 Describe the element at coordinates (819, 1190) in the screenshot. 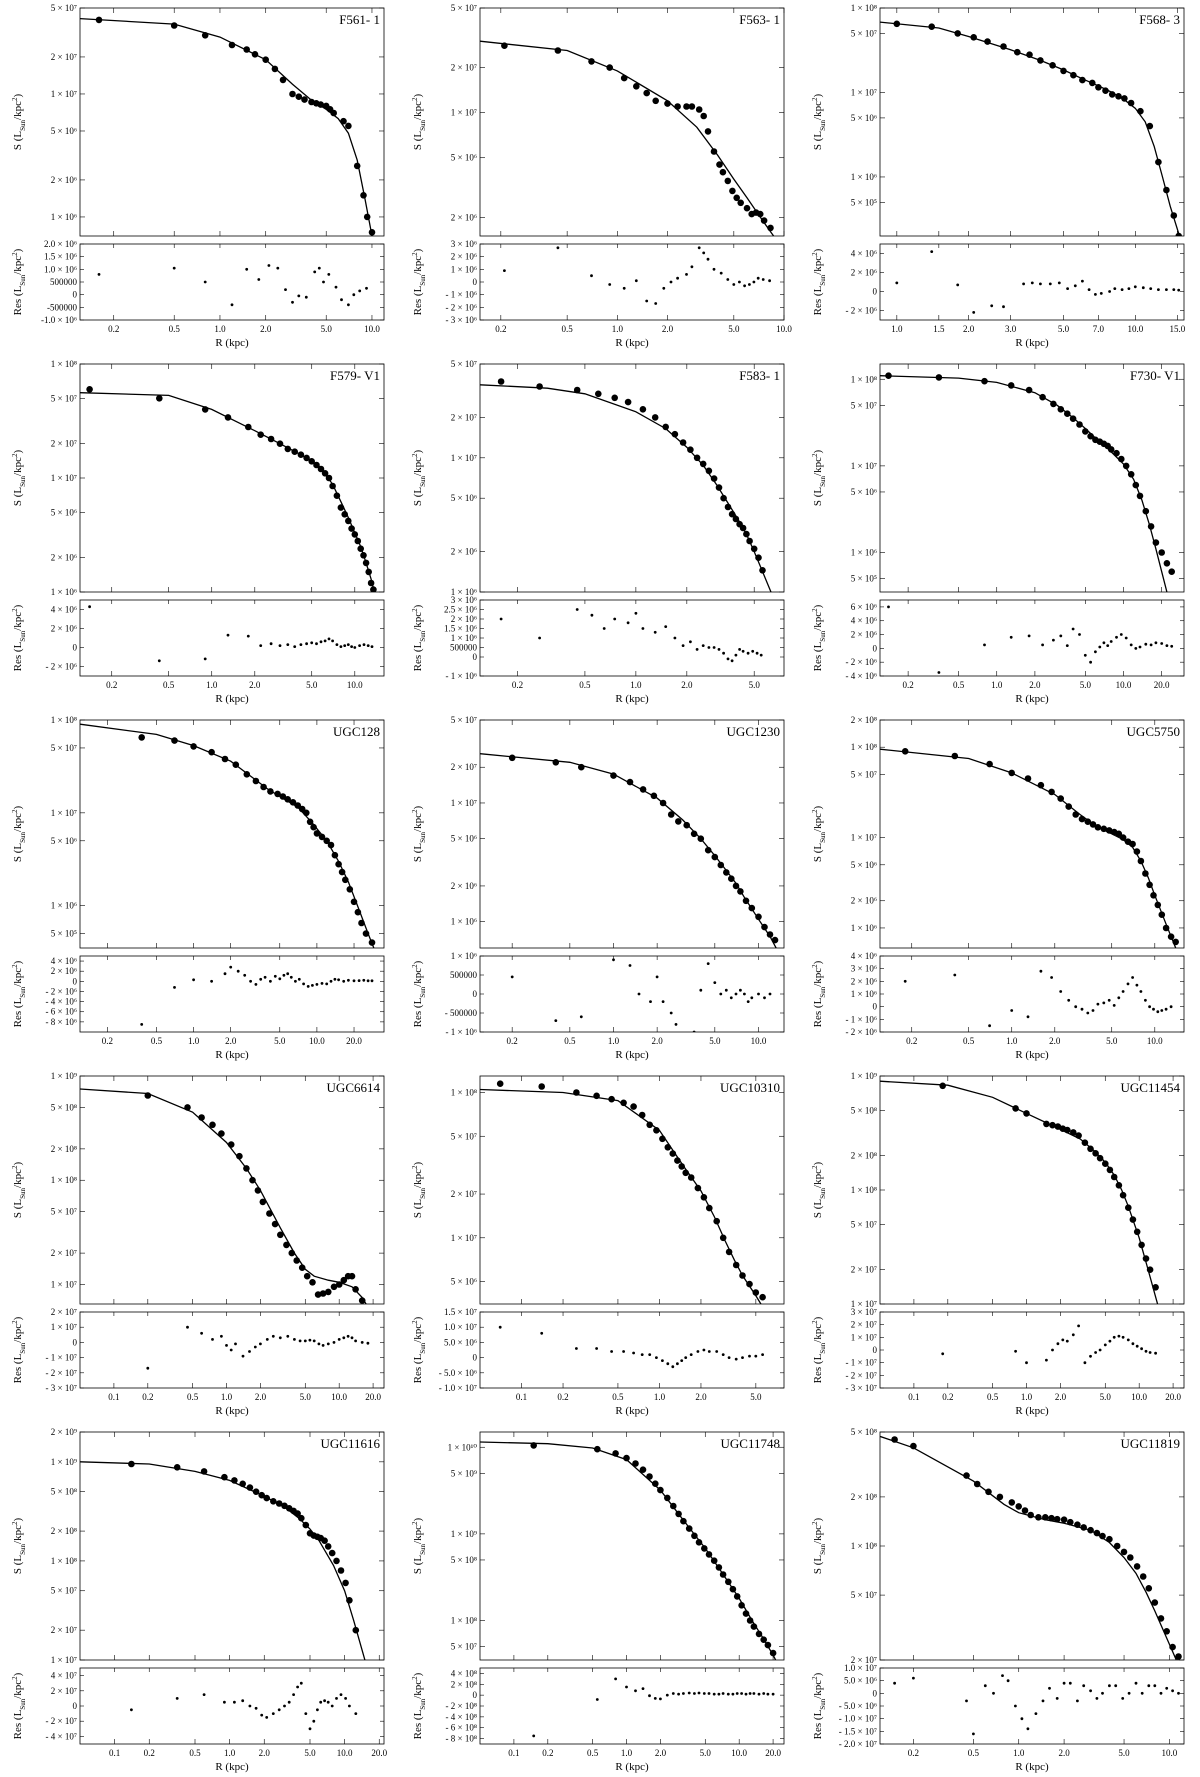

I see `y-axis-title: S (LSun/kpc2)` at that location.